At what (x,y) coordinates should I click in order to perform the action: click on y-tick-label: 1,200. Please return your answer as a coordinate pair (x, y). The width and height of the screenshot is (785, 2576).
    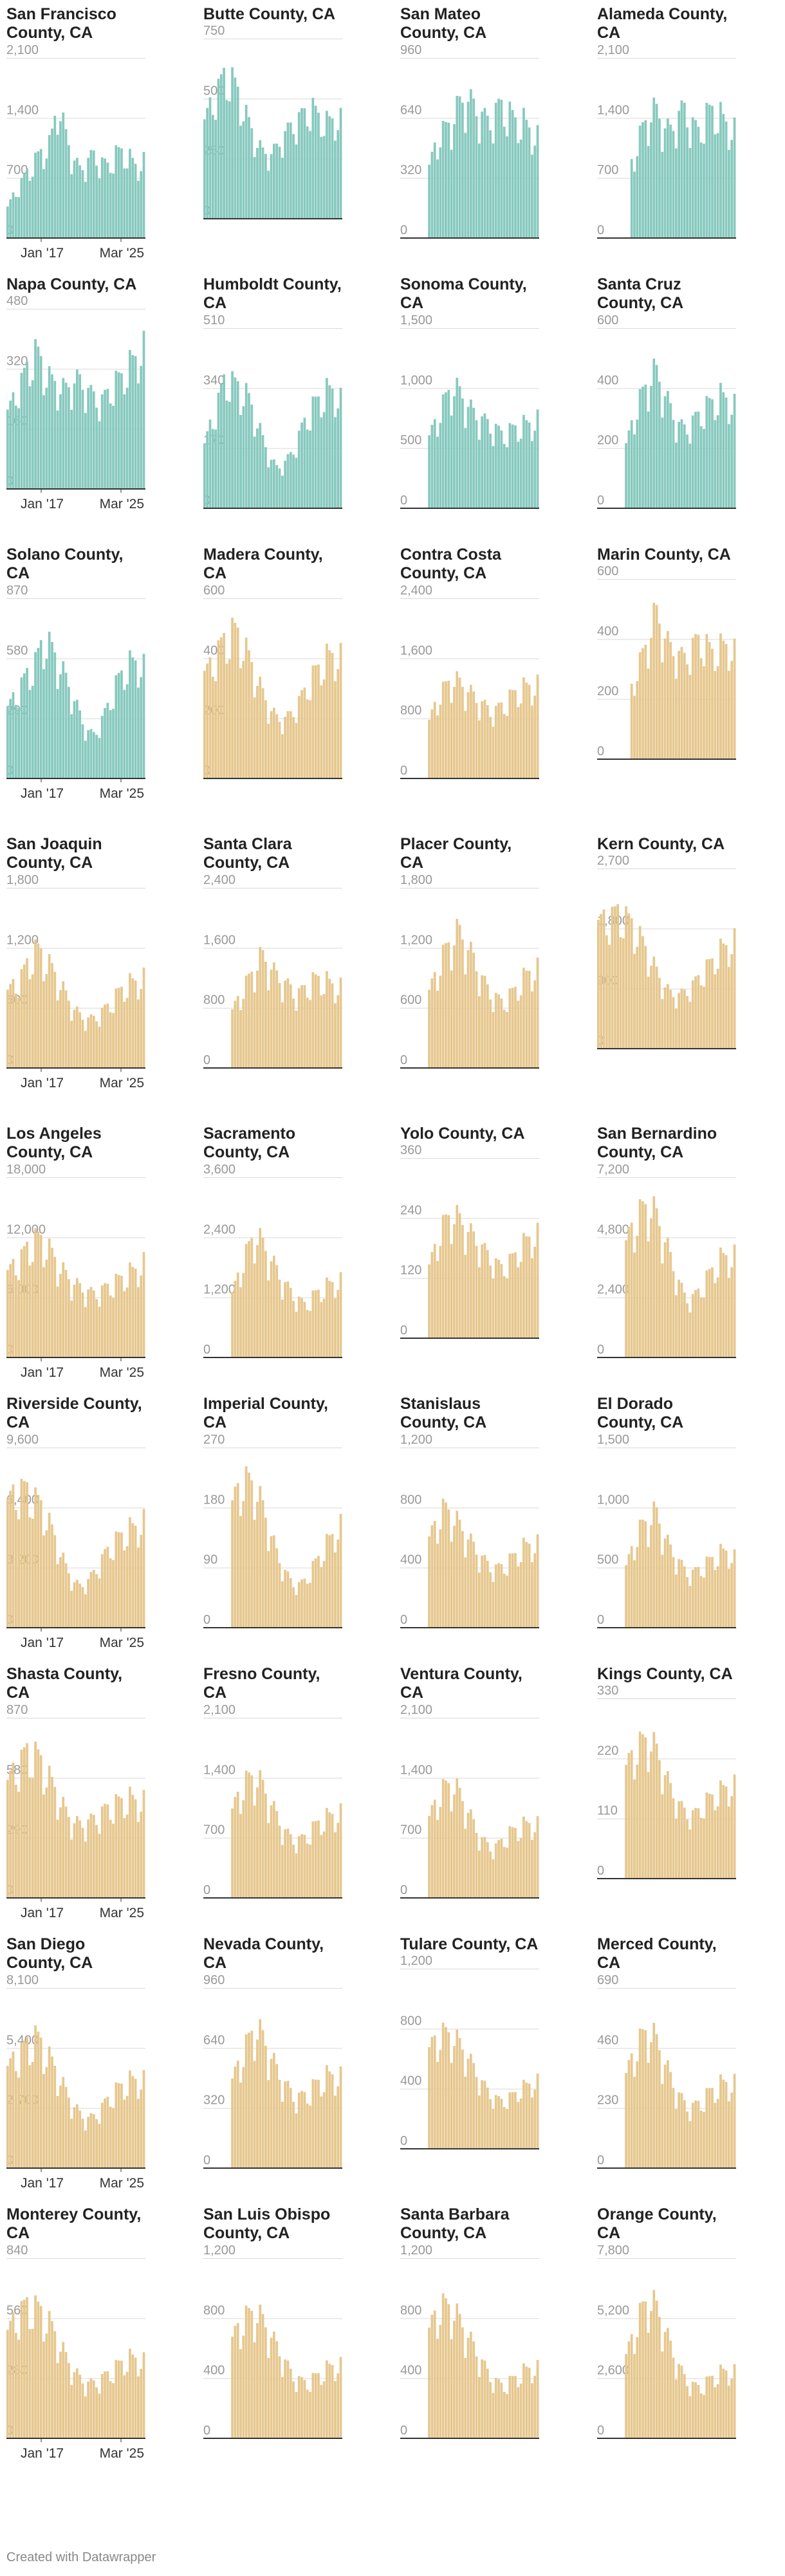
    Looking at the image, I should click on (220, 2250).